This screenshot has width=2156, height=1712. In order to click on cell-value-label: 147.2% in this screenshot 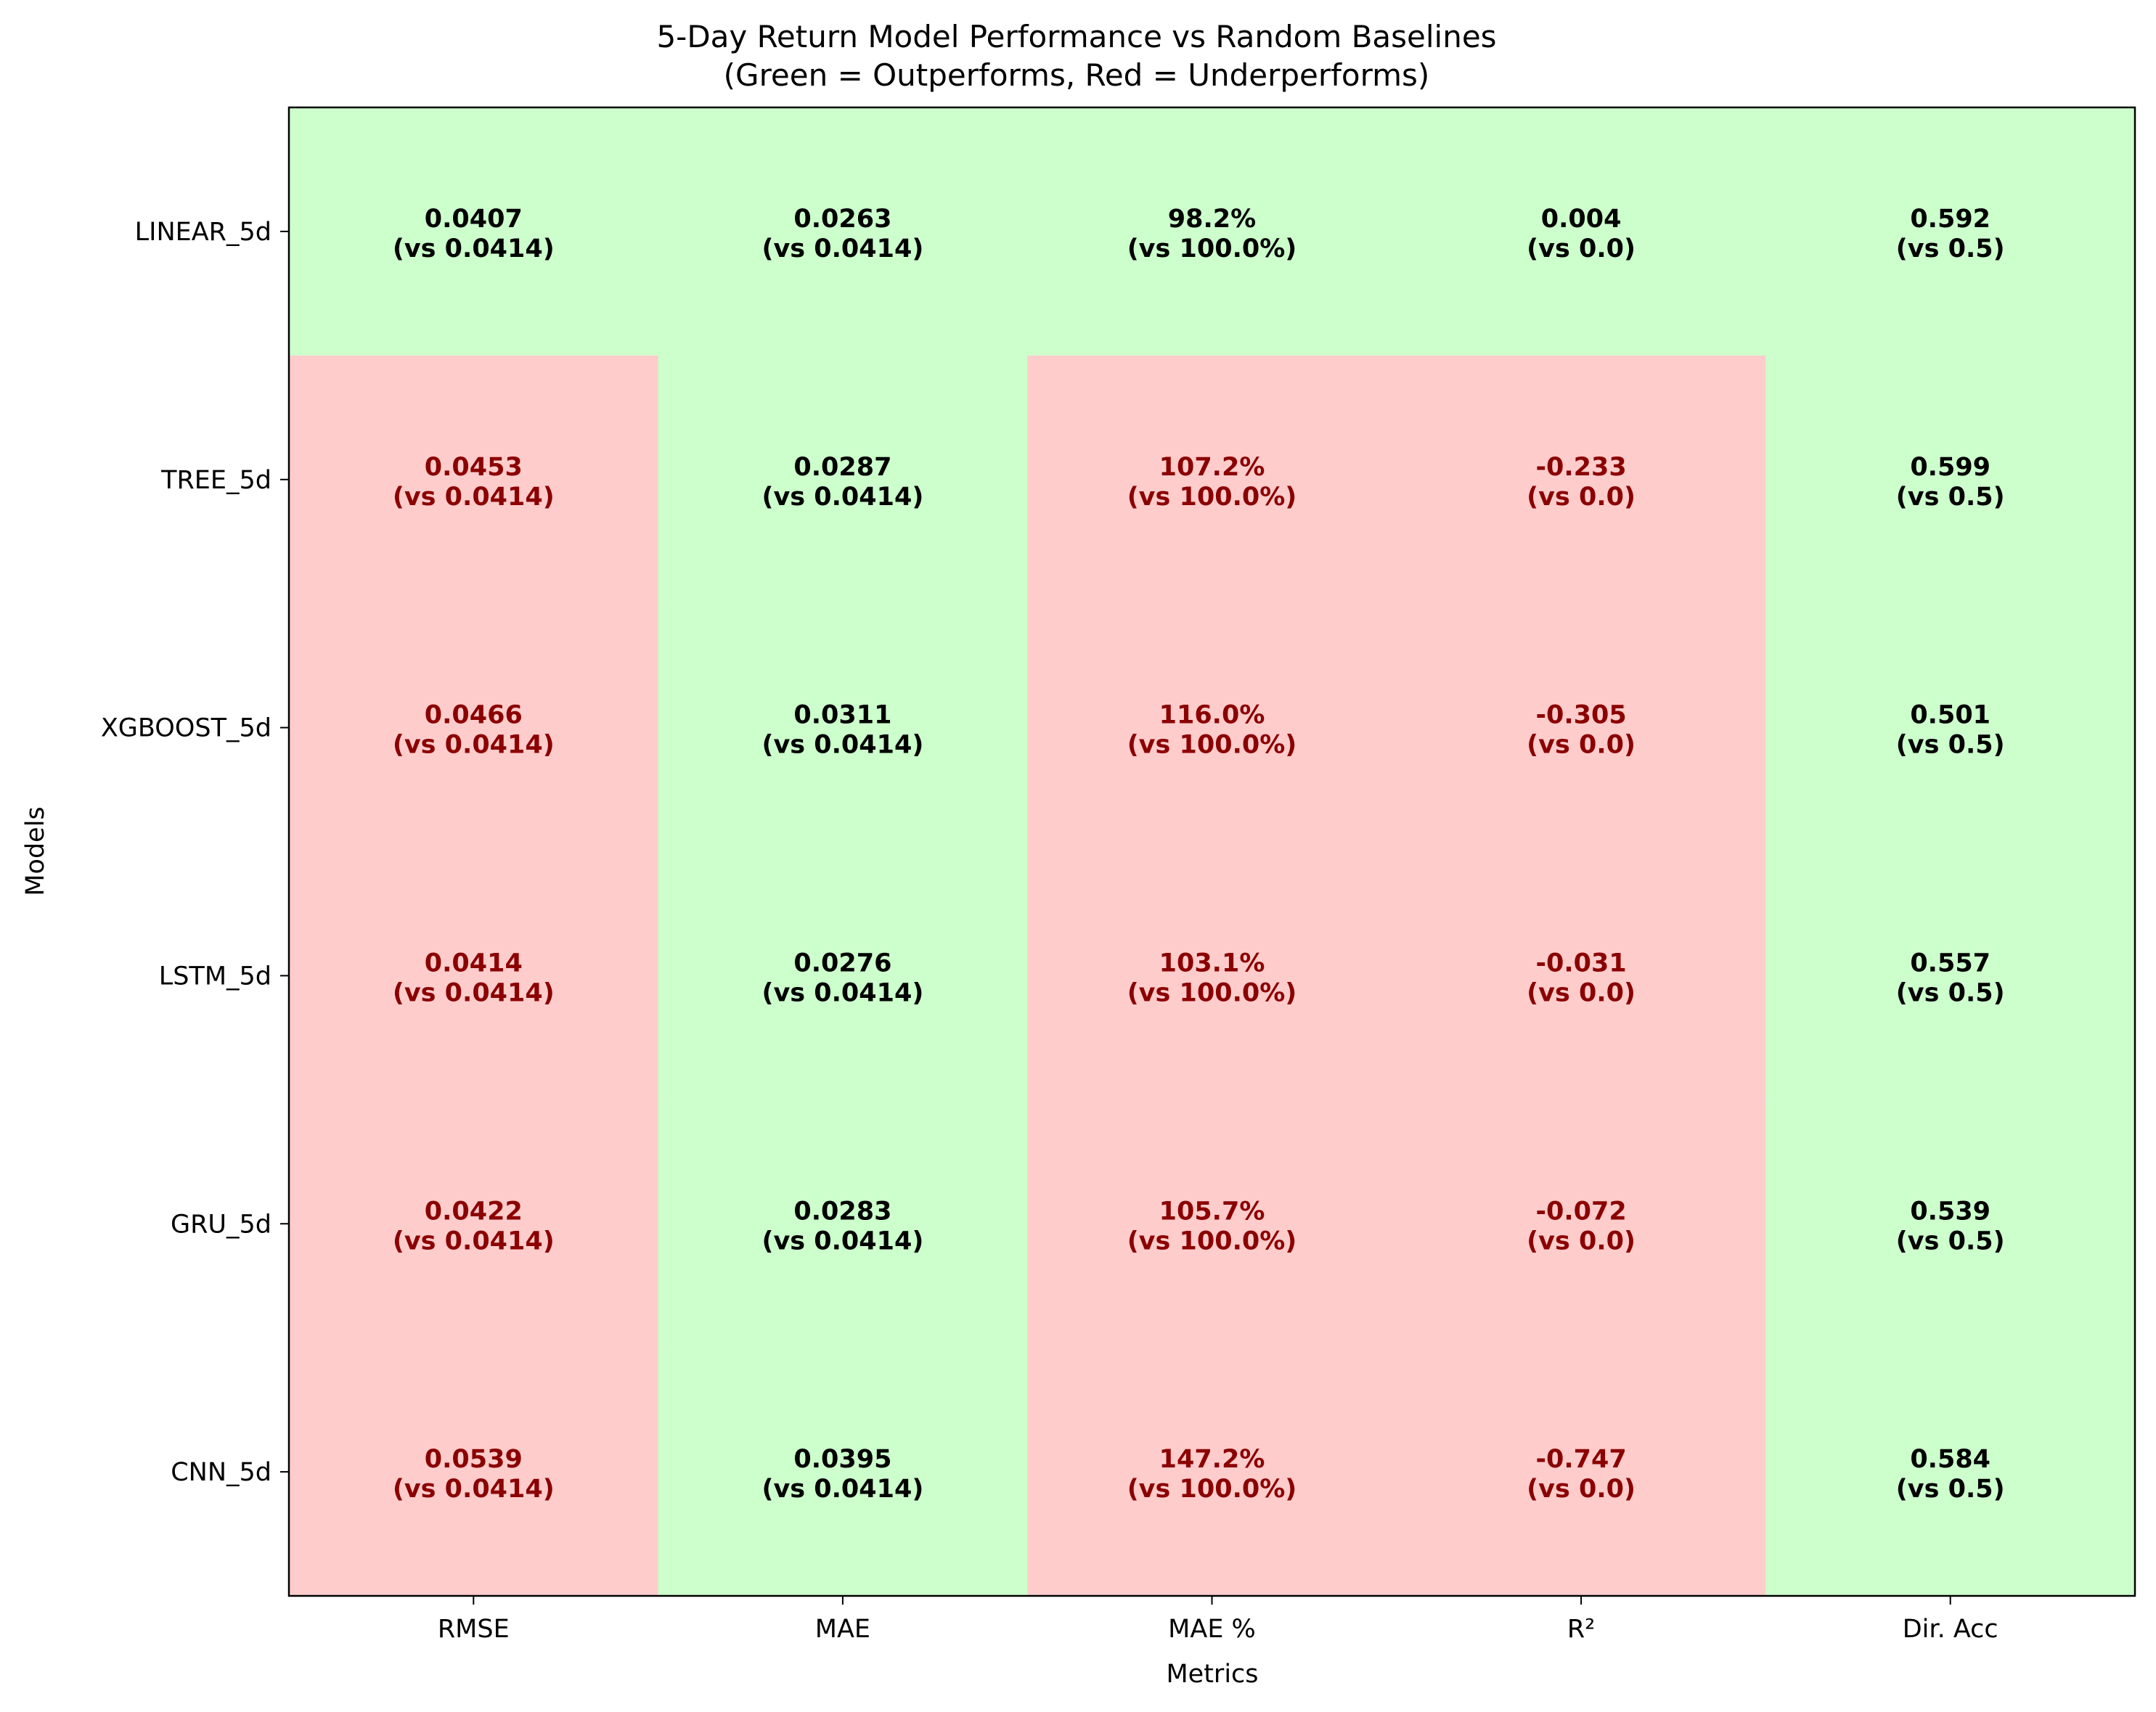, I will do `click(1212, 1459)`.